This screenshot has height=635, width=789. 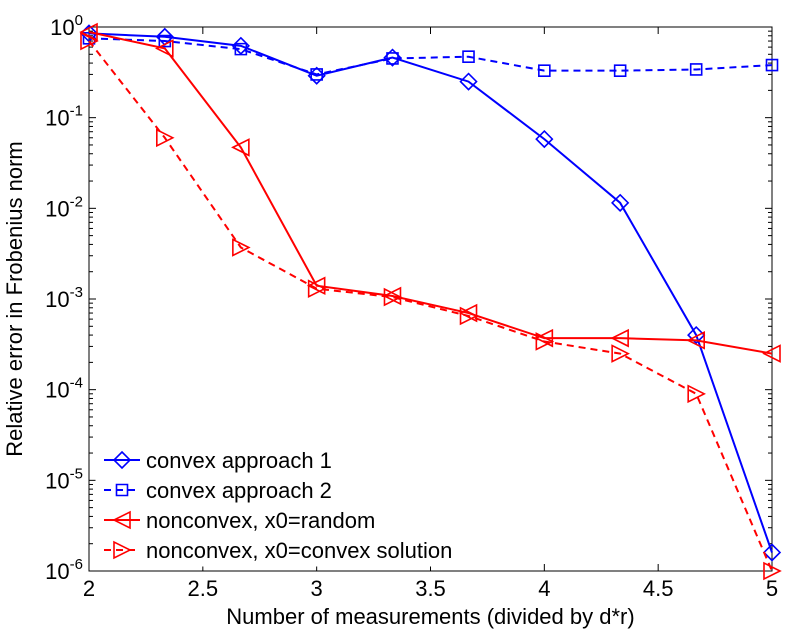 I want to click on series-line, so click(x=430, y=56).